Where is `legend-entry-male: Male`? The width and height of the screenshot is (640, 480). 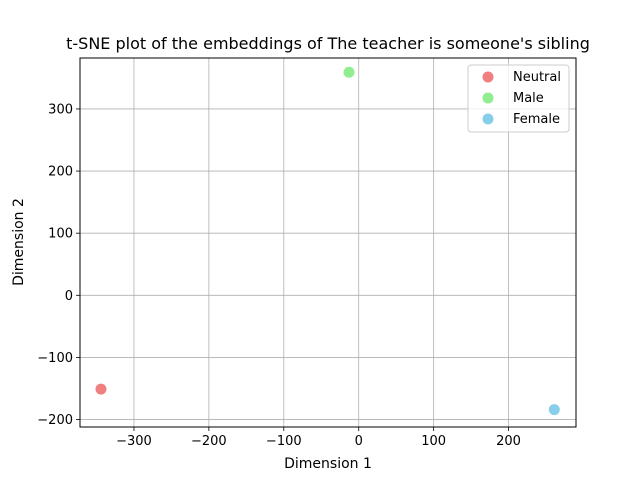 legend-entry-male: Male is located at coordinates (513, 98).